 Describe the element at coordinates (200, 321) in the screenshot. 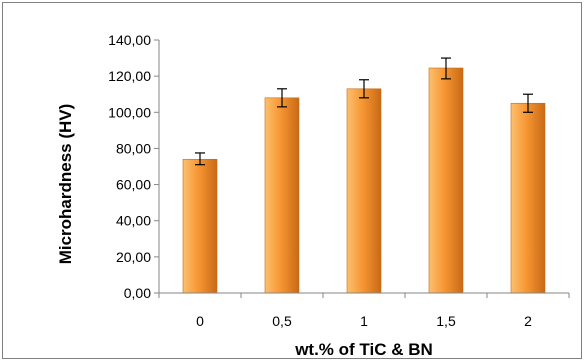

I see `x-tick-label: 0` at that location.